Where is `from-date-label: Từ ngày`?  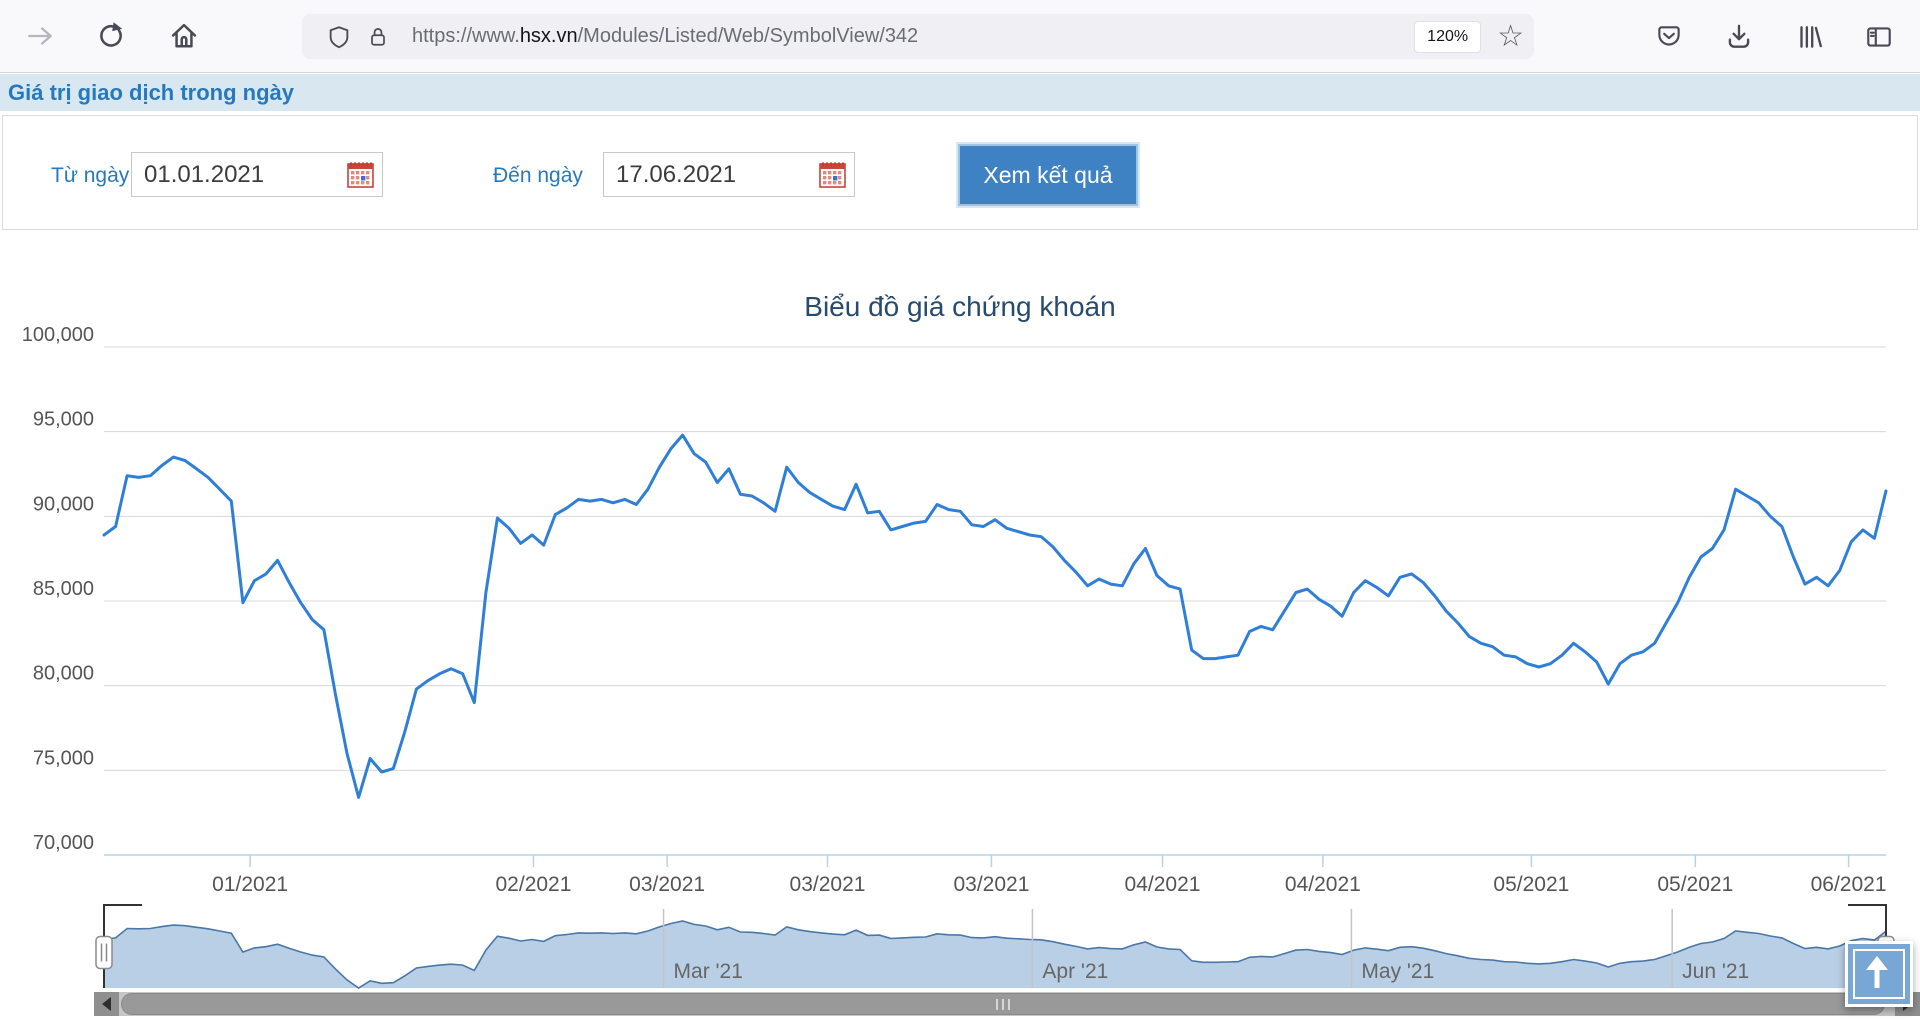 from-date-label: Từ ngày is located at coordinates (90, 175).